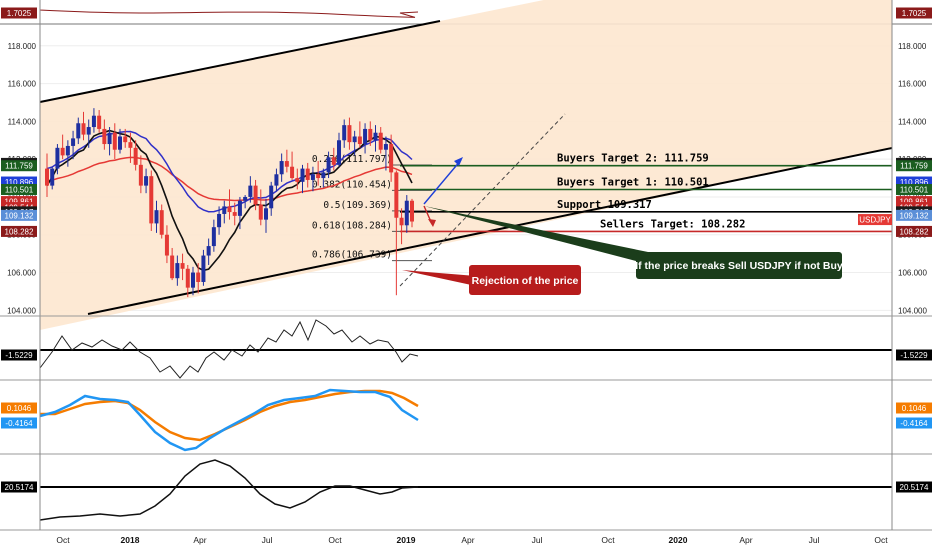 Image resolution: width=932 pixels, height=550 pixels. What do you see at coordinates (914, 166) in the screenshot?
I see `price-badge-right-text: 111.759` at bounding box center [914, 166].